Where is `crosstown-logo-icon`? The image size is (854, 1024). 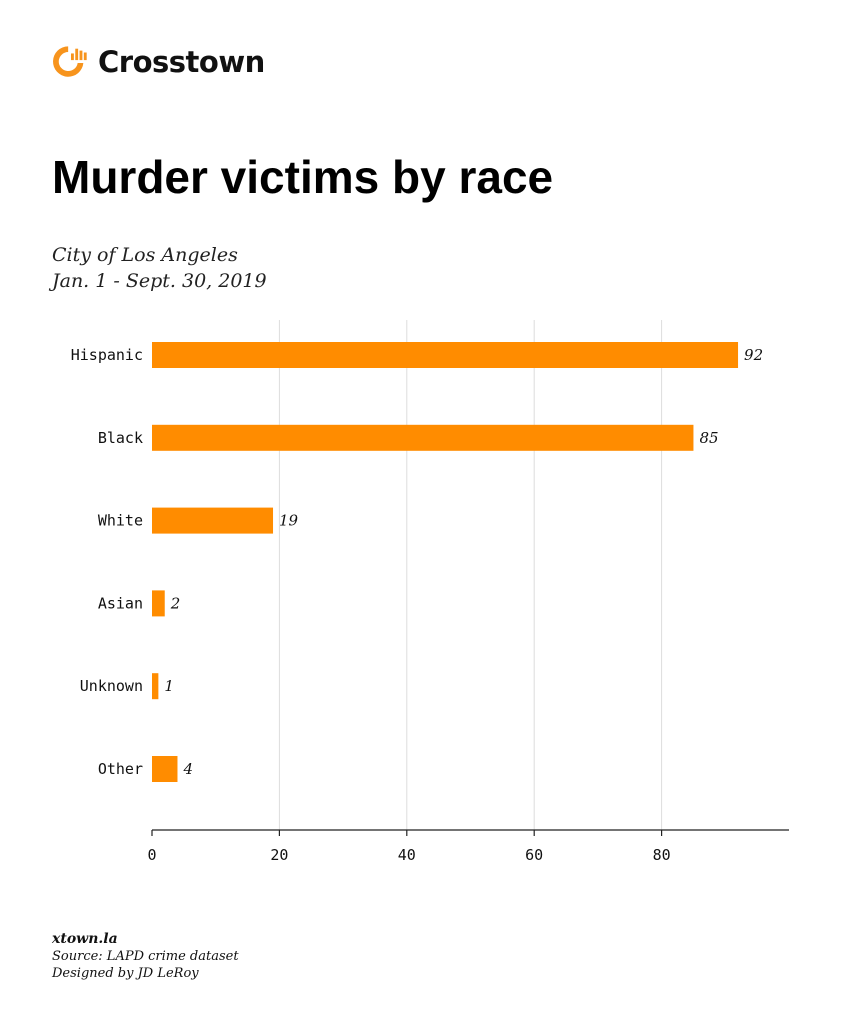
crosstown-logo-icon is located at coordinates (70, 61).